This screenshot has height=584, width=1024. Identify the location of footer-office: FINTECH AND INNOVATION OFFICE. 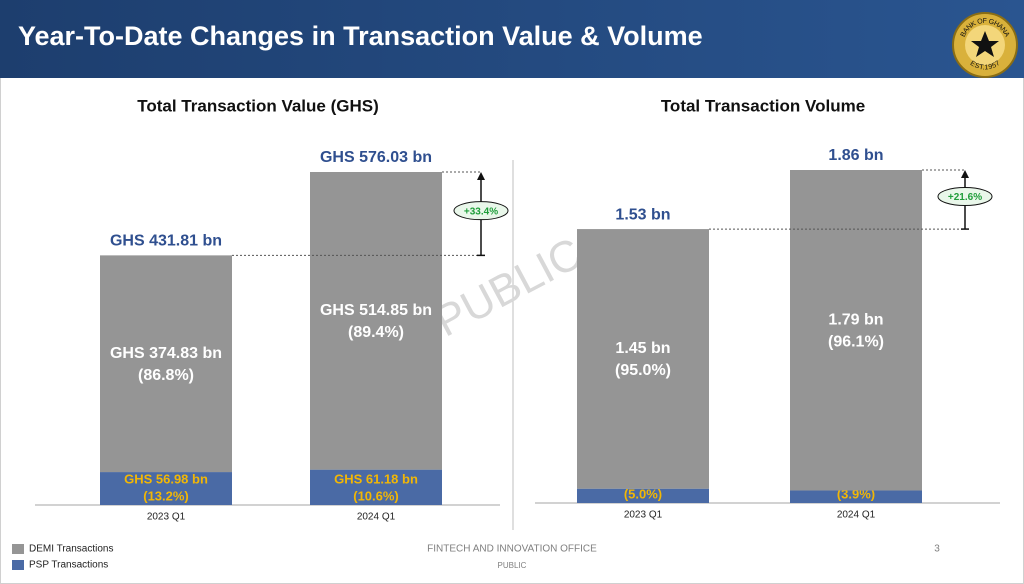
(512, 549).